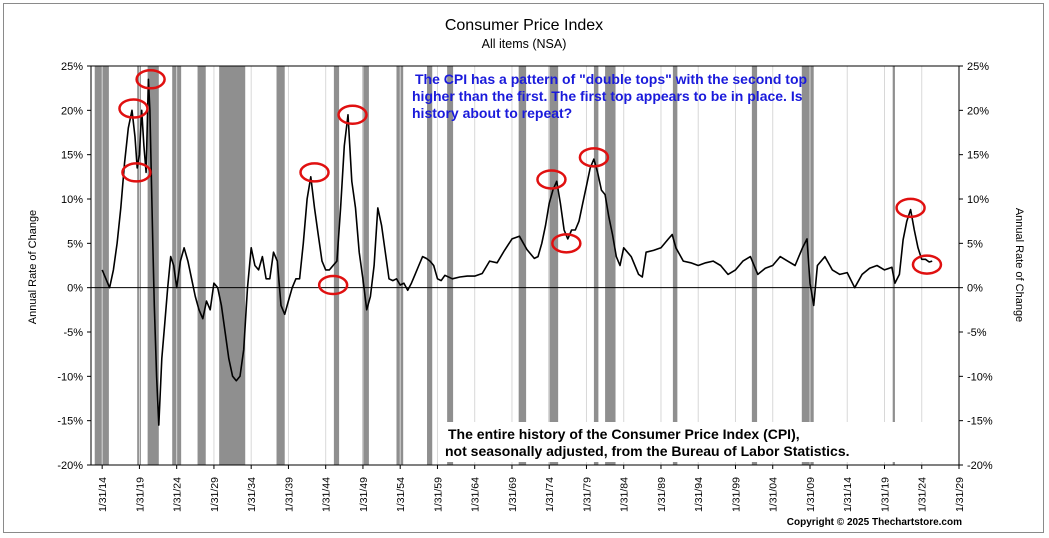 This screenshot has width=1049, height=538. What do you see at coordinates (550, 494) in the screenshot?
I see `x-tick-label: 1/31/74` at bounding box center [550, 494].